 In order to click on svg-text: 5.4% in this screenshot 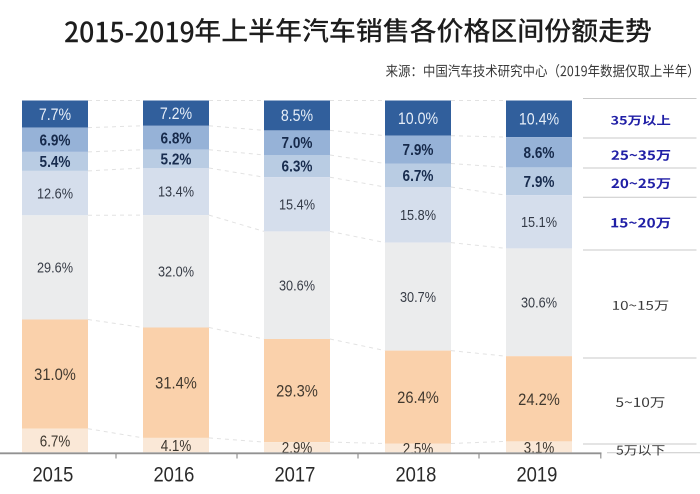, I will do `click(55, 162)`.